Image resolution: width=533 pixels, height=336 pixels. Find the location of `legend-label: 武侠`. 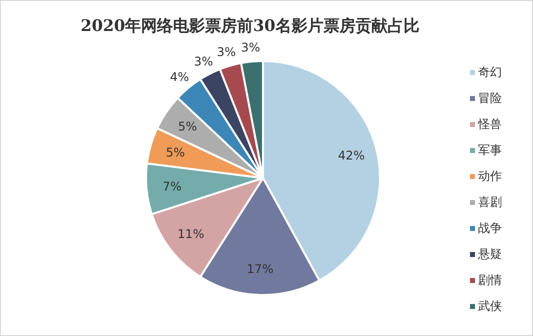

legend-label: 武侠 is located at coordinates (490, 306).